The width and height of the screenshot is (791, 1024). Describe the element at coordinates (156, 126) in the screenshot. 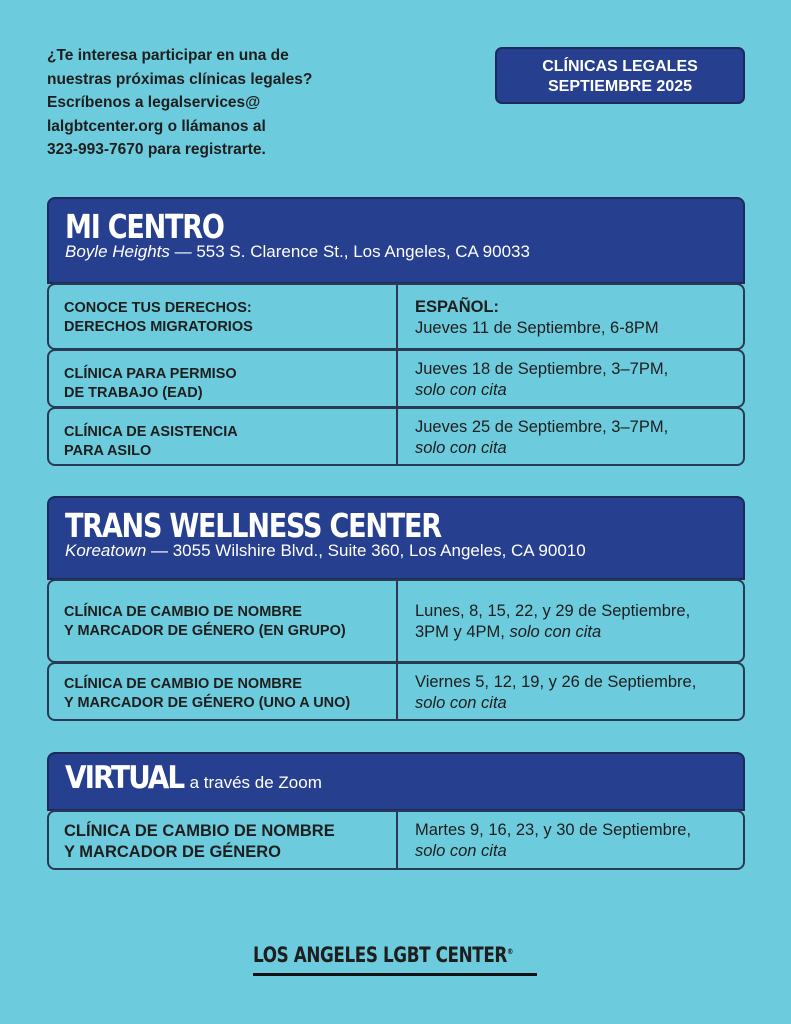

I see `intro-line: lalgbtcenter.org o llámanos al` at that location.